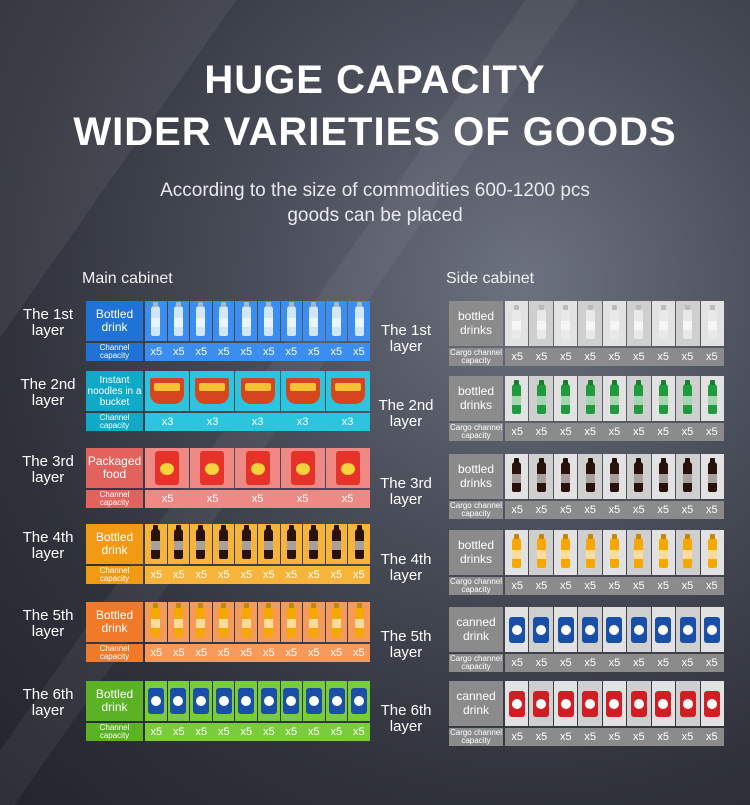 The width and height of the screenshot is (750, 805). I want to click on main-layer-label: The 1st layer, so click(48, 323).